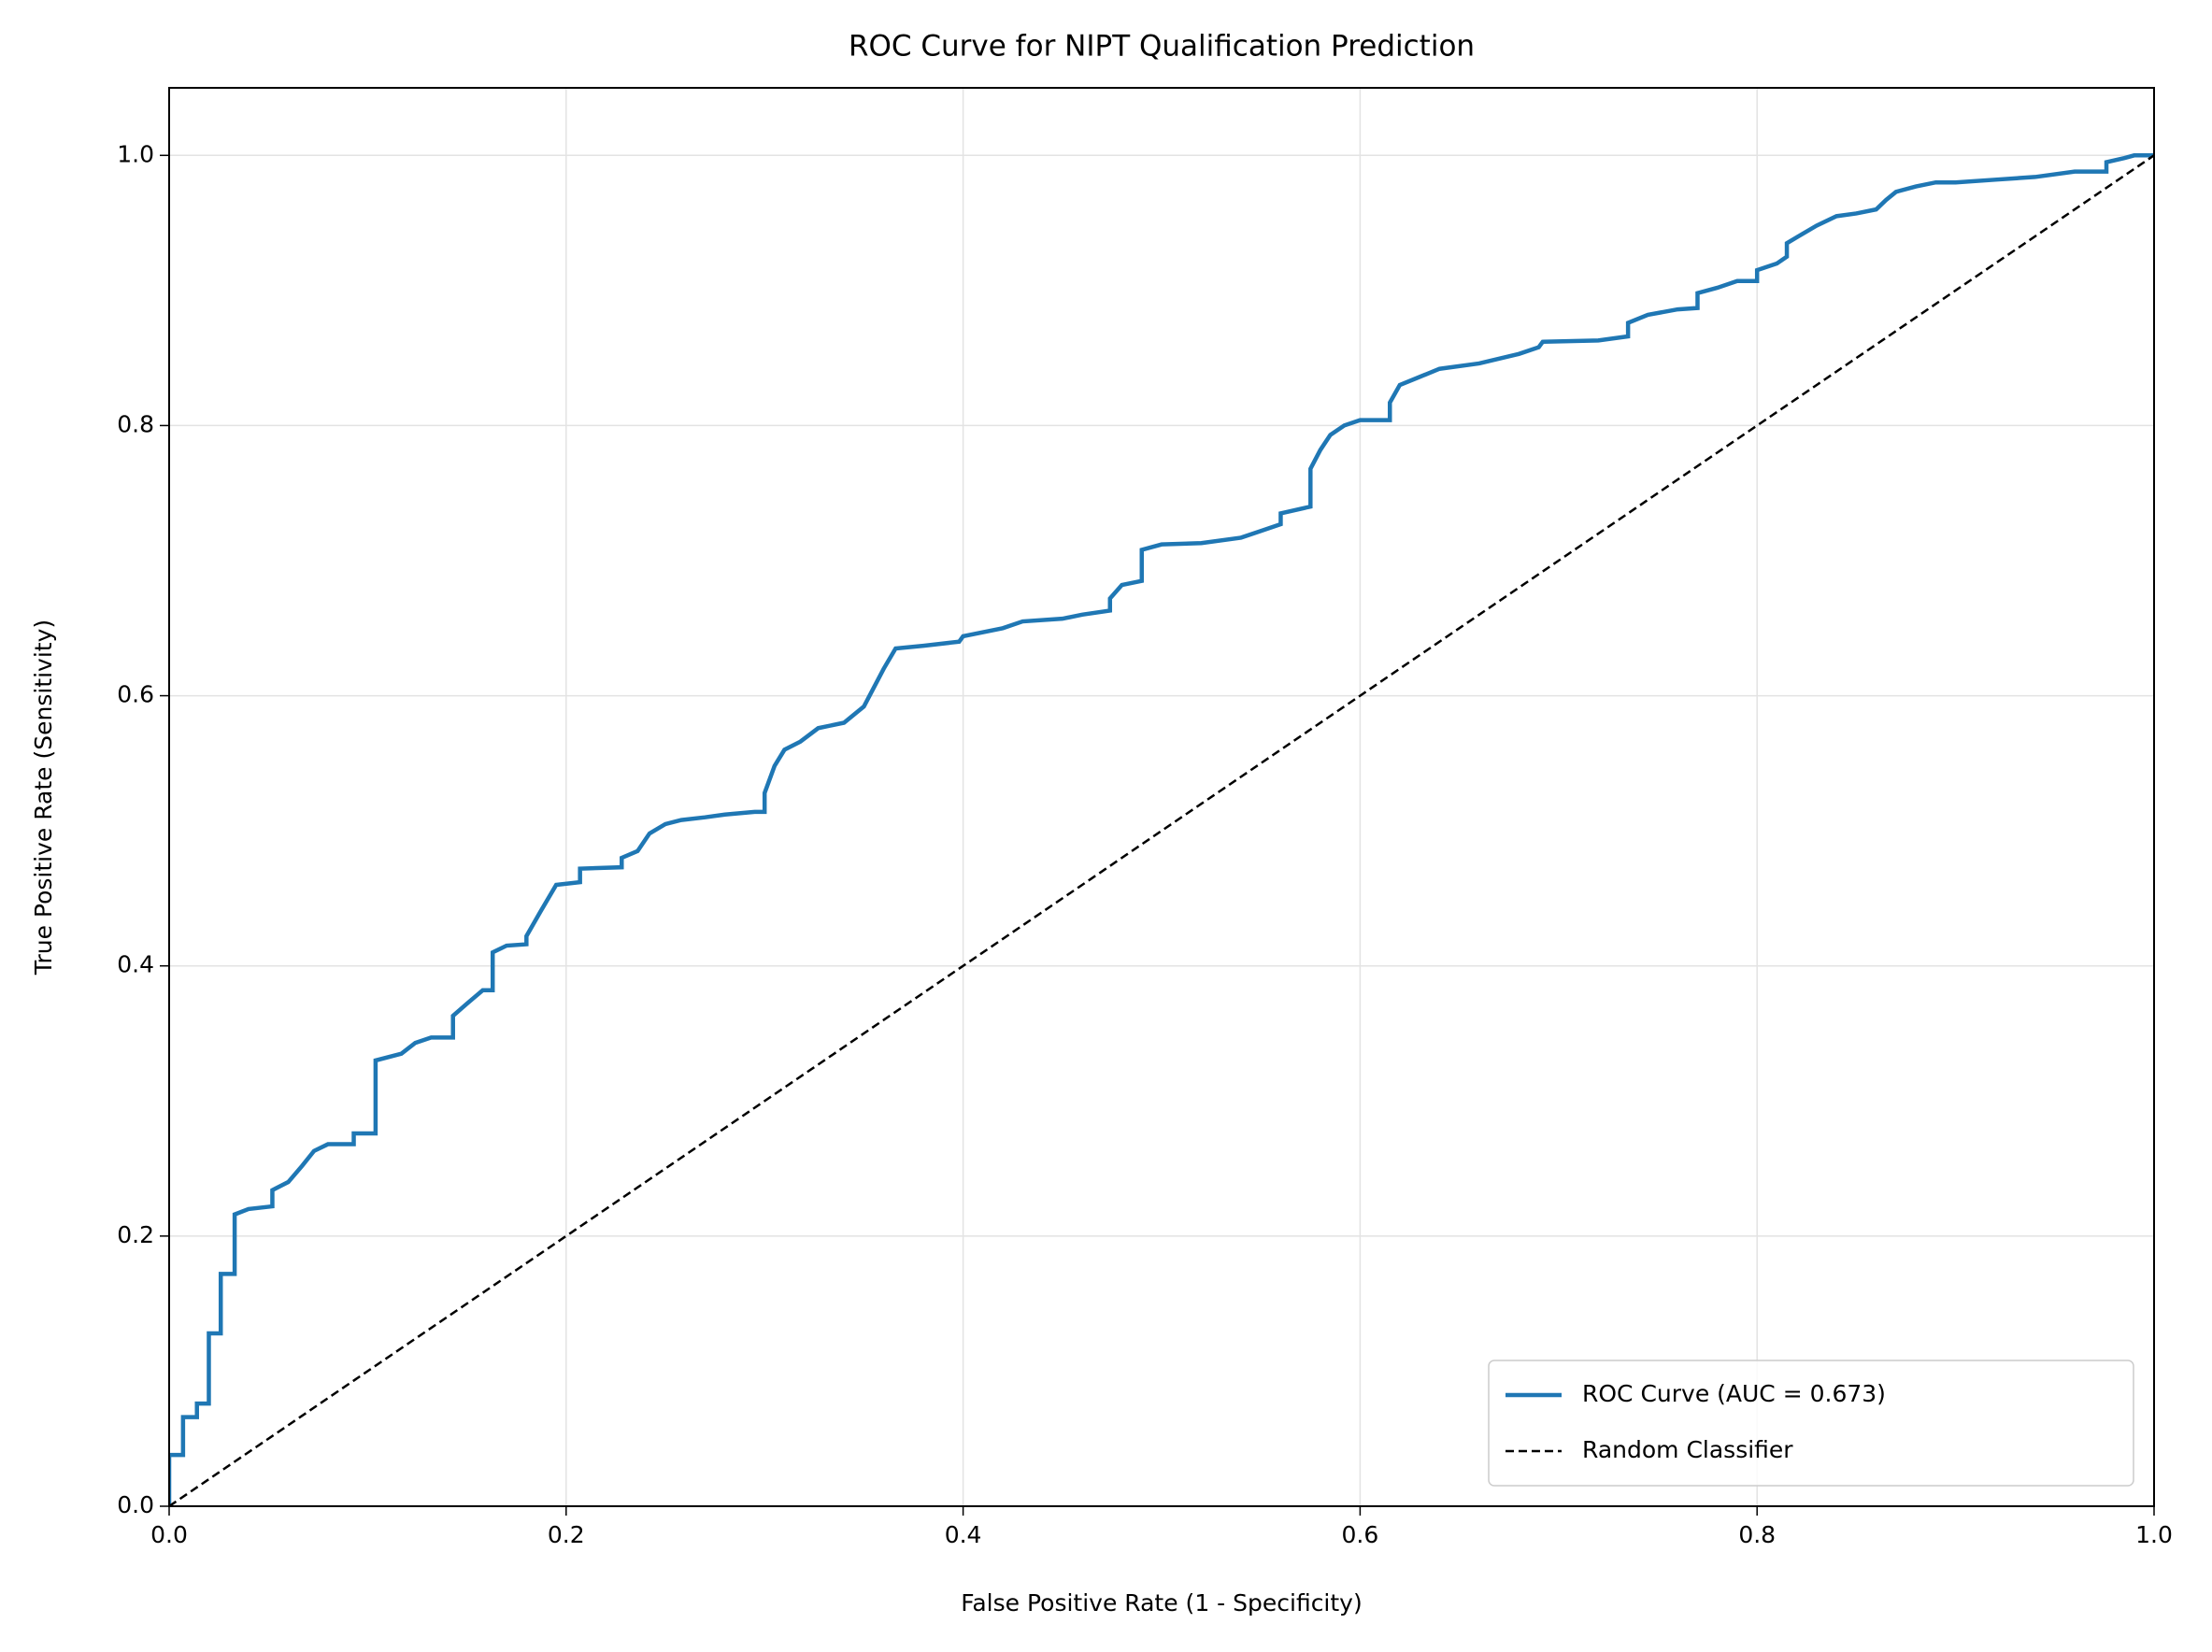 This screenshot has width=2212, height=1652. I want to click on y-tick-label: 0.2, so click(135, 1235).